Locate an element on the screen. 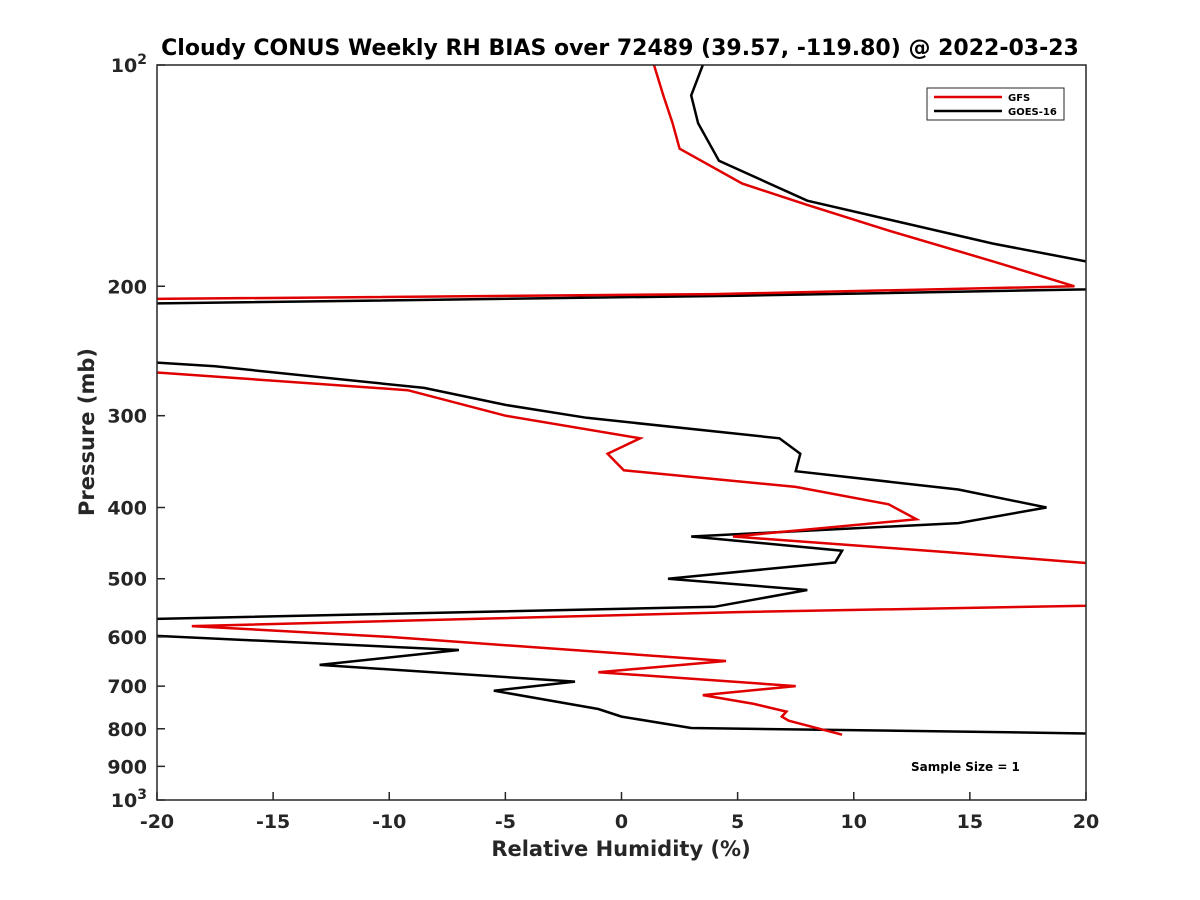 Image resolution: width=1200 pixels, height=900 pixels. y-tick-label: 10³ is located at coordinates (129, 799).